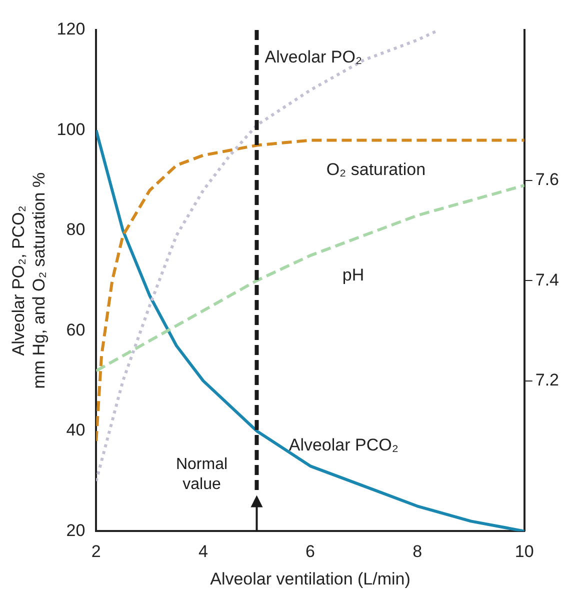 The height and width of the screenshot is (599, 582). What do you see at coordinates (203, 552) in the screenshot?
I see `x-tick-label: 4` at bounding box center [203, 552].